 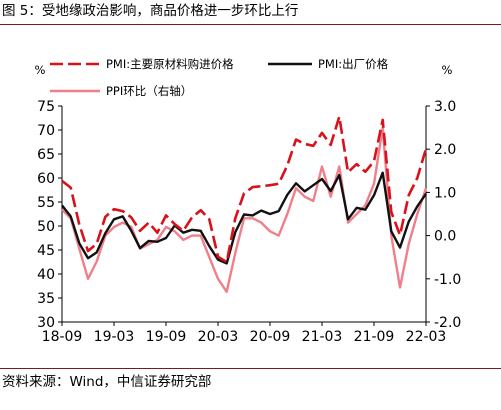 What do you see at coordinates (46, 155) in the screenshot?
I see `left-tick-label: 65` at bounding box center [46, 155].